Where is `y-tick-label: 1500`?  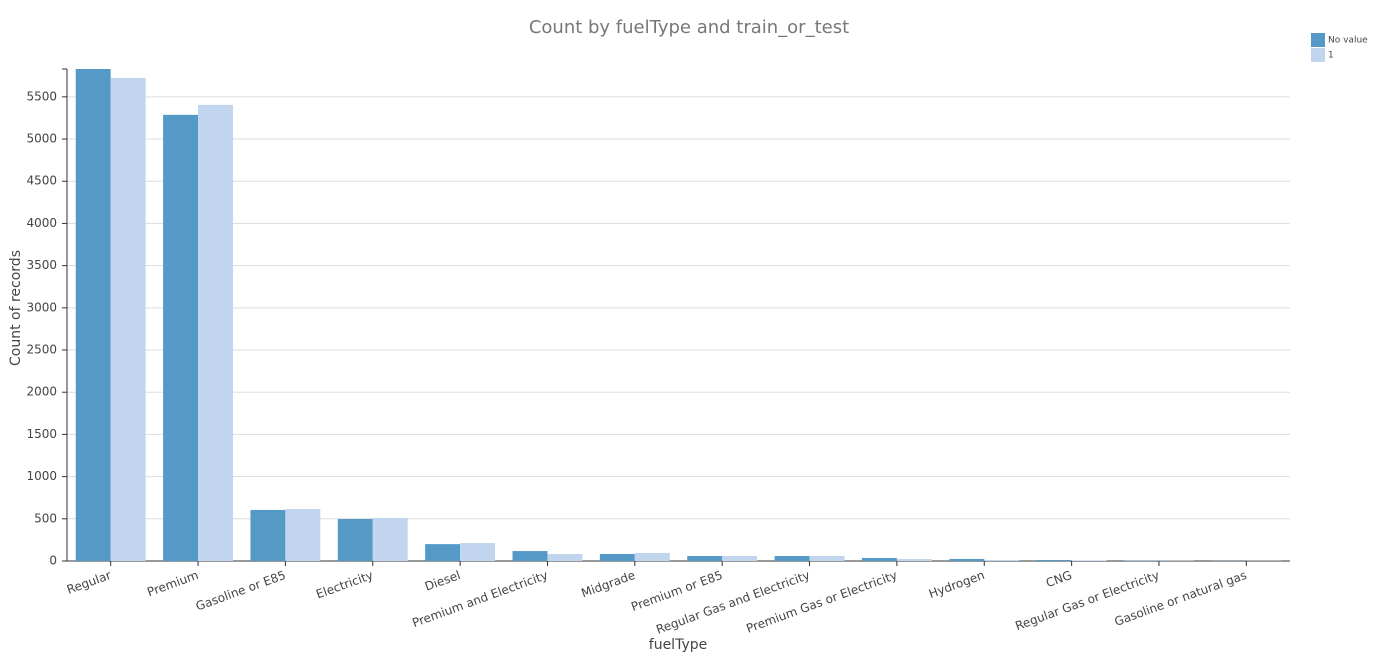
y-tick-label: 1500 is located at coordinates (41, 434).